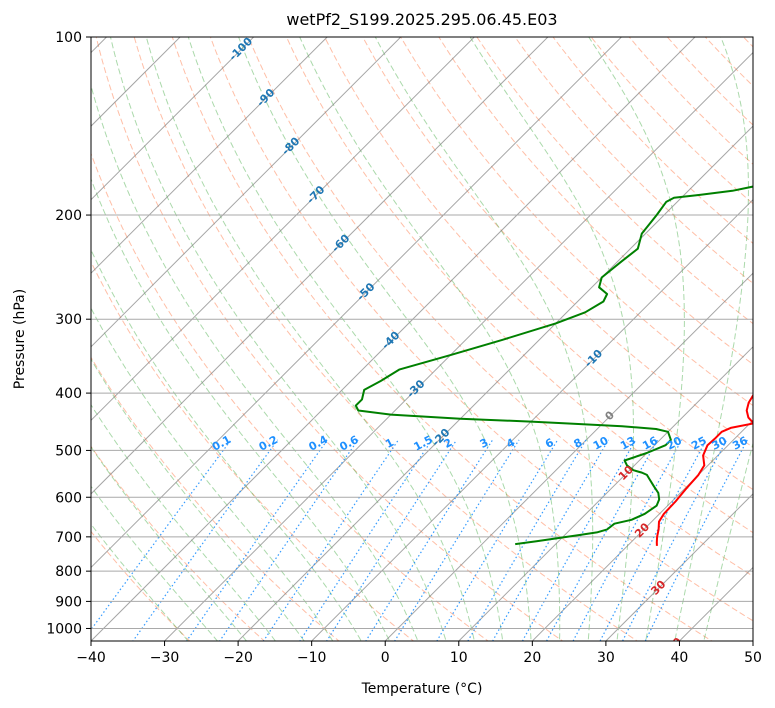 This screenshot has height=708, width=775. I want to click on y-axis: 100 200 300 400 500 600 700 800 900 1000, so click(68, 333).